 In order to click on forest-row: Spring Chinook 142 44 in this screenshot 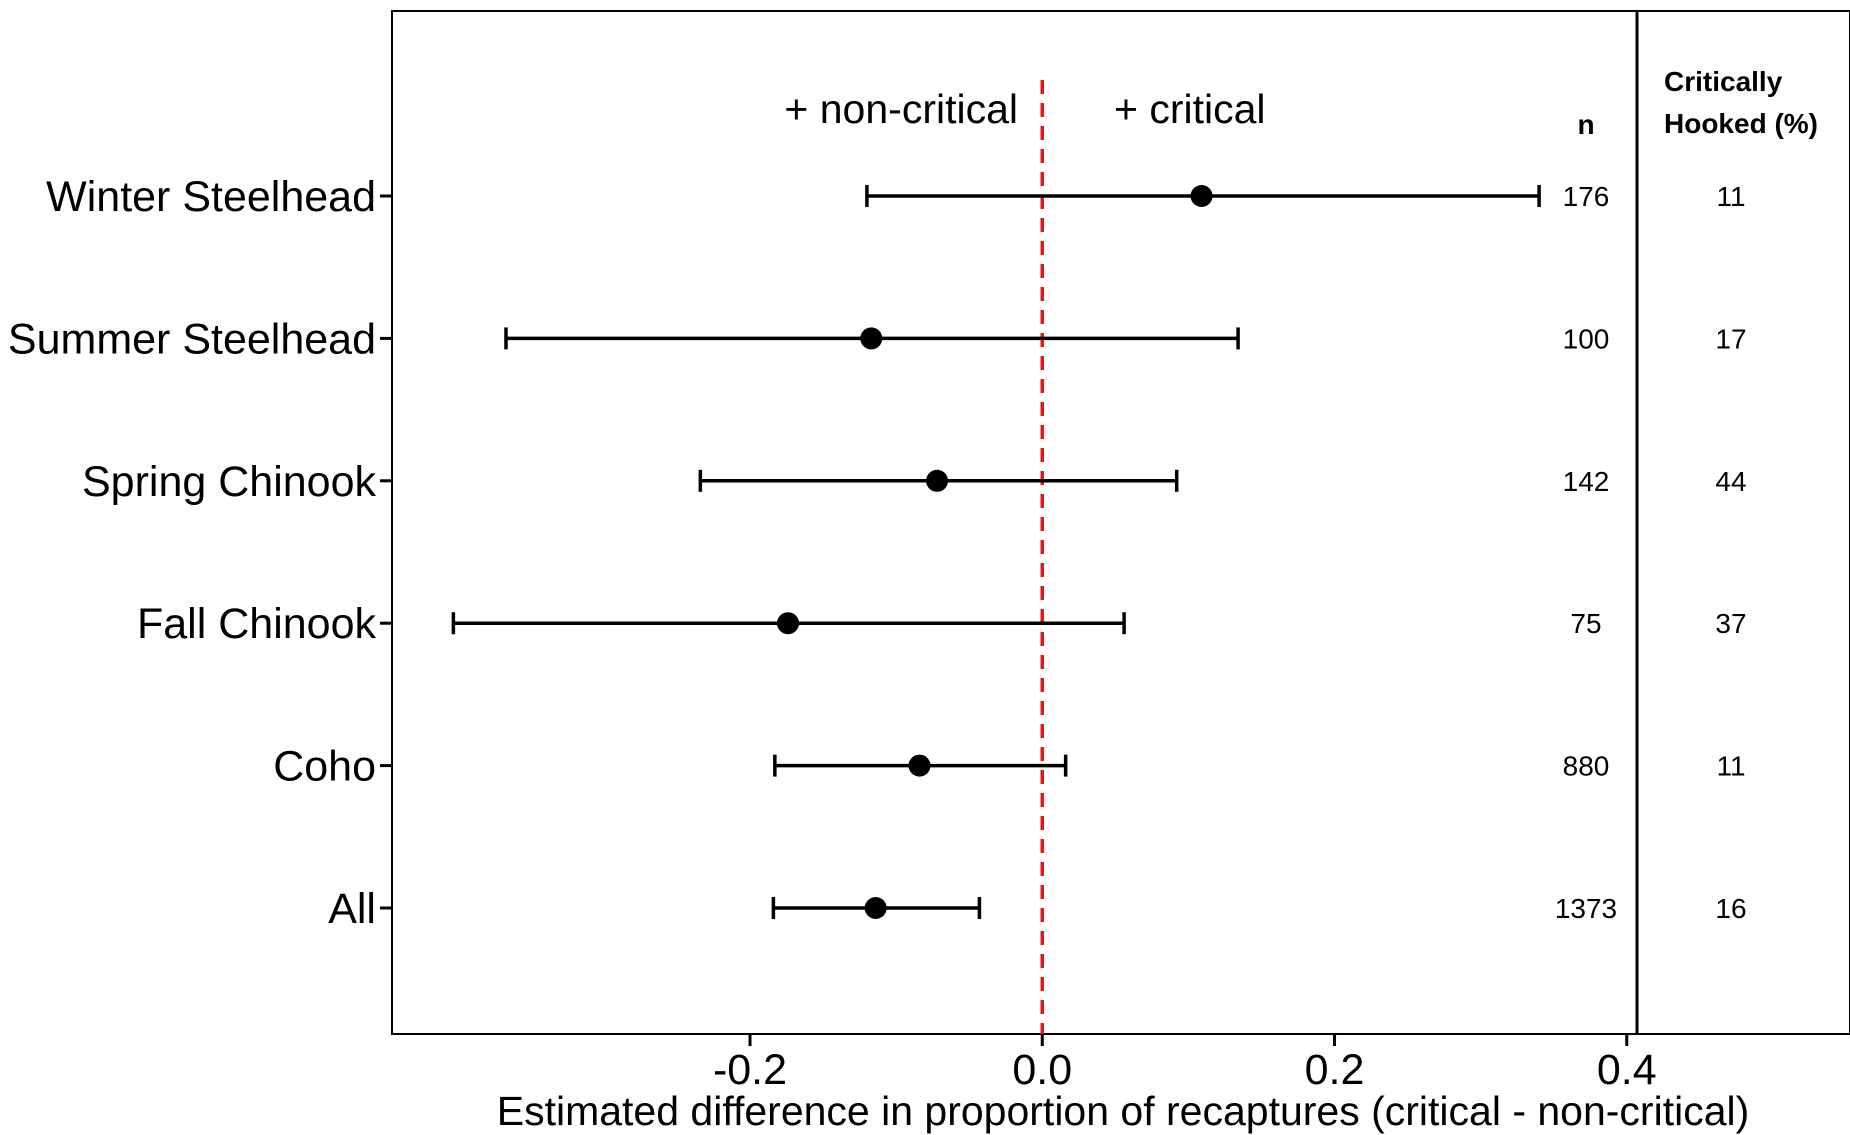, I will do `click(914, 482)`.